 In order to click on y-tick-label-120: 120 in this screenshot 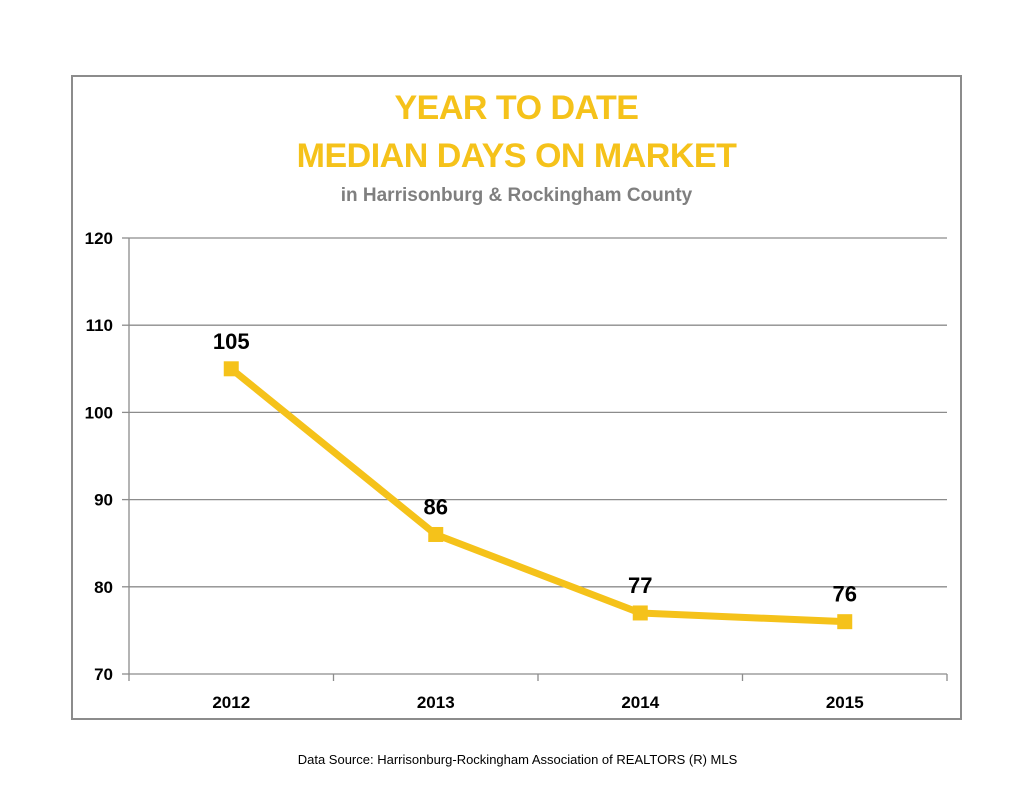, I will do `click(99, 238)`.